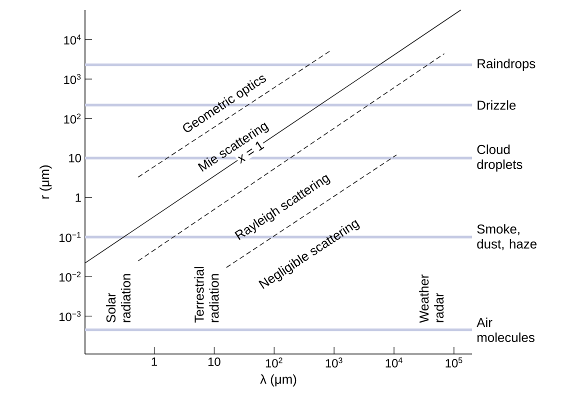 The width and height of the screenshot is (566, 408). Describe the element at coordinates (214, 362) in the screenshot. I see `x-tick-label: 10` at that location.